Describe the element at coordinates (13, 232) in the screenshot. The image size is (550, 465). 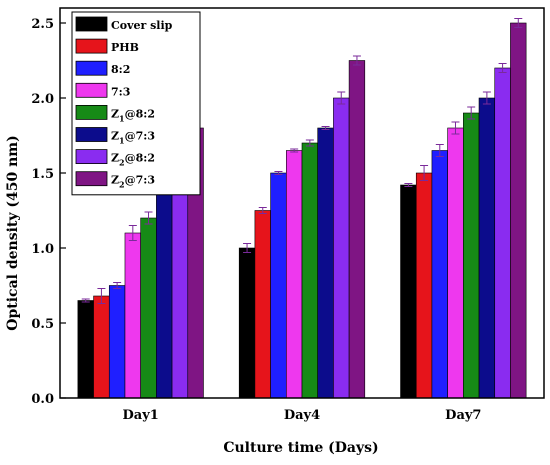
I see `y-axis-label: Optical density (450 nm)` at that location.